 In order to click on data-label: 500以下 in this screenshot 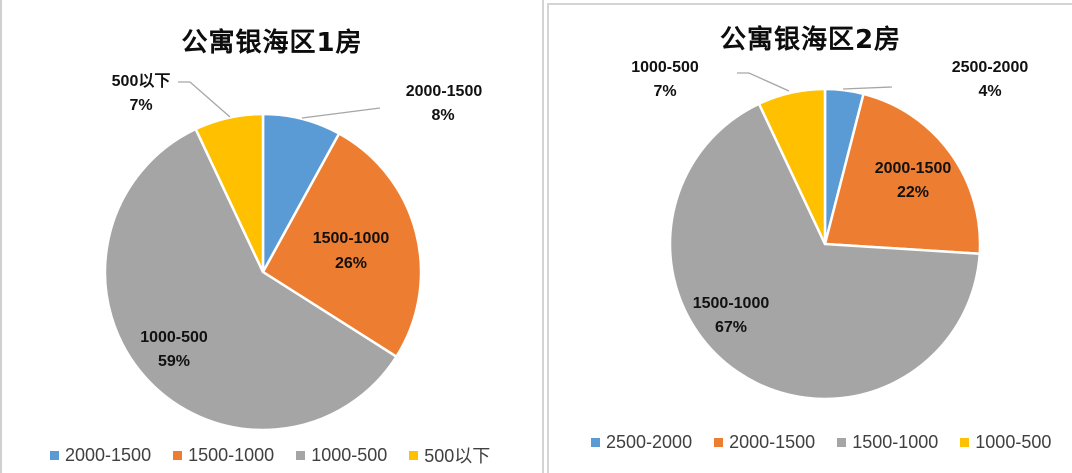, I will do `click(141, 81)`.